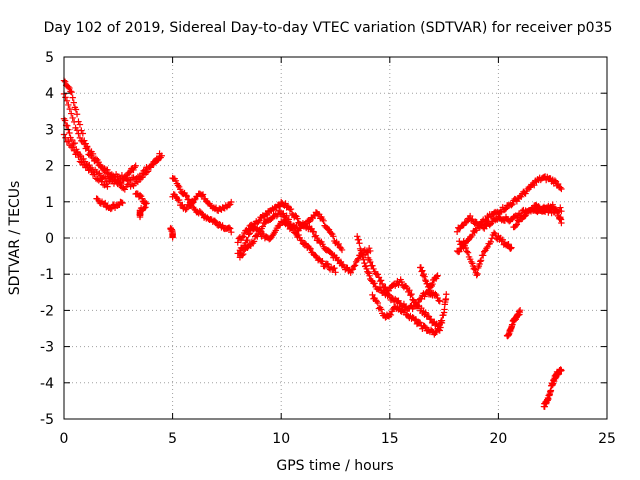 The width and height of the screenshot is (640, 480). I want to click on series-track-u, so click(513, 323).